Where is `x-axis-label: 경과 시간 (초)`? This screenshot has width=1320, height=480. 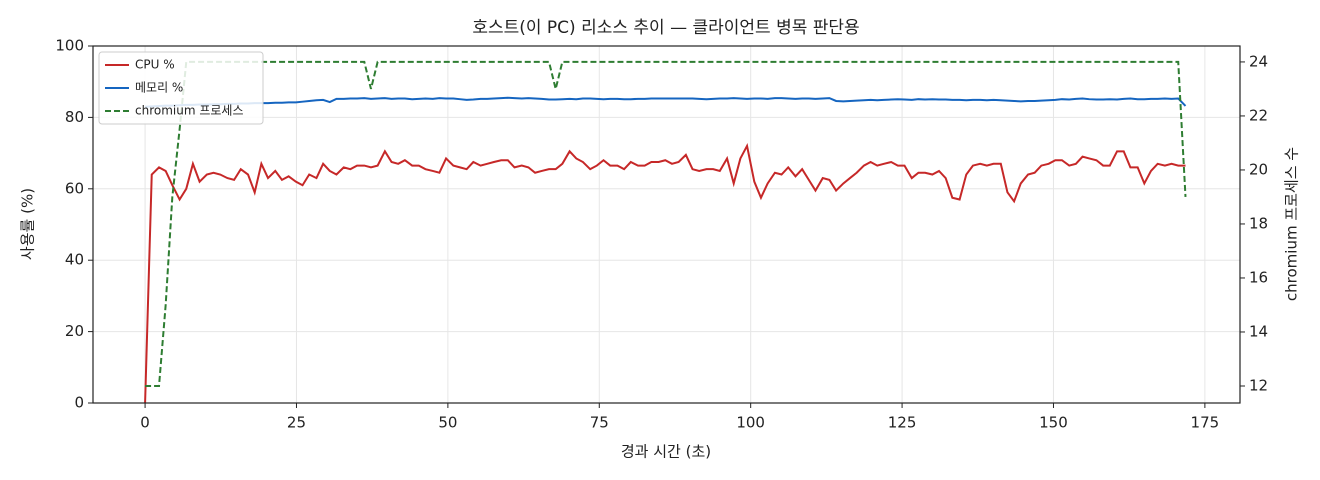
x-axis-label: 경과 시간 (초) is located at coordinates (666, 452).